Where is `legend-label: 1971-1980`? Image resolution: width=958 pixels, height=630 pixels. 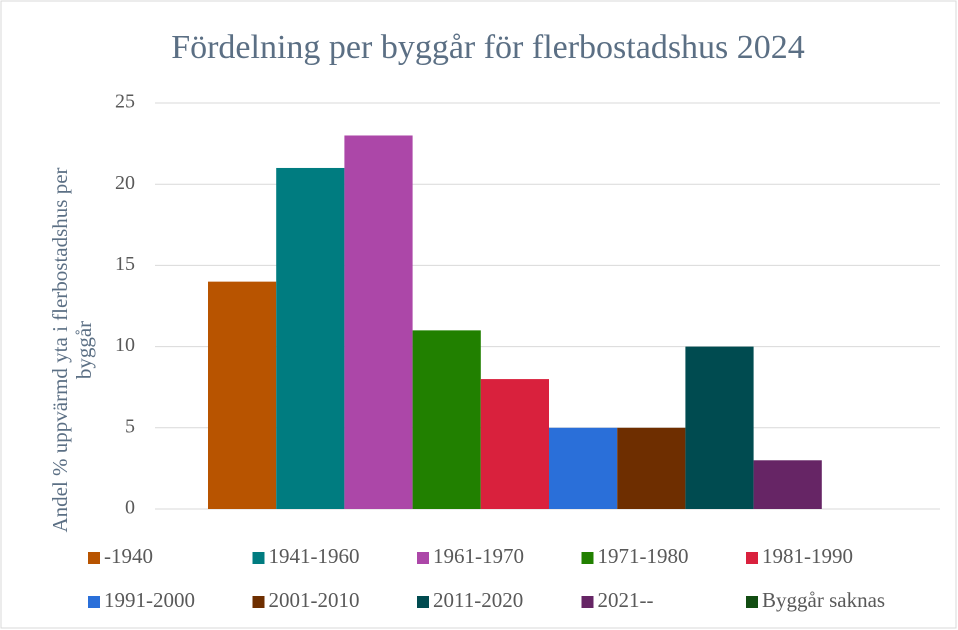 legend-label: 1971-1980 is located at coordinates (643, 556).